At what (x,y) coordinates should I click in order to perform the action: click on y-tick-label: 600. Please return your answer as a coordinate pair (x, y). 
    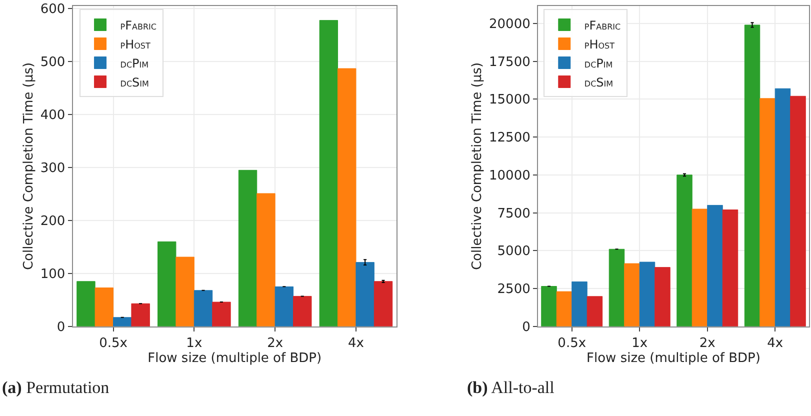
    Looking at the image, I should click on (53, 10).